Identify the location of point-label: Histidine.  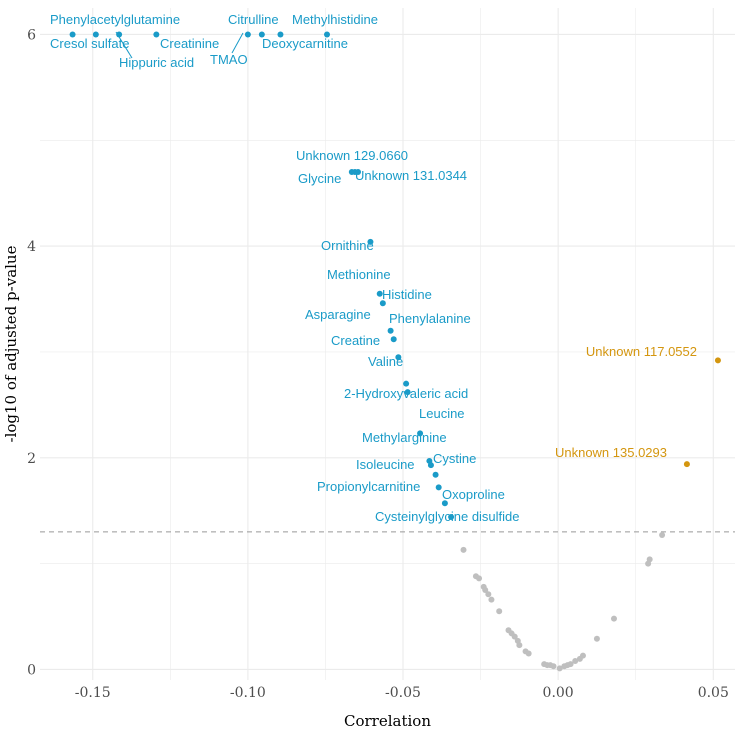
(407, 294).